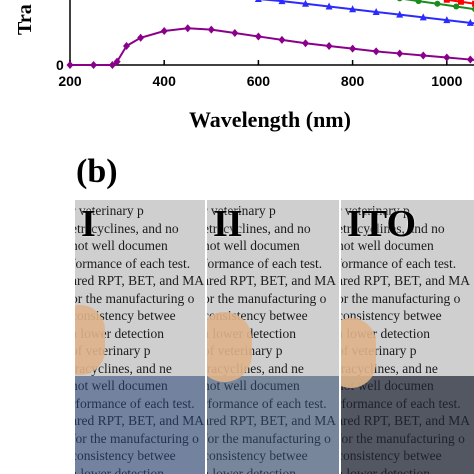 This screenshot has height=474, width=474. Describe the element at coordinates (165, 81) in the screenshot. I see `x-tick-label: 400` at that location.